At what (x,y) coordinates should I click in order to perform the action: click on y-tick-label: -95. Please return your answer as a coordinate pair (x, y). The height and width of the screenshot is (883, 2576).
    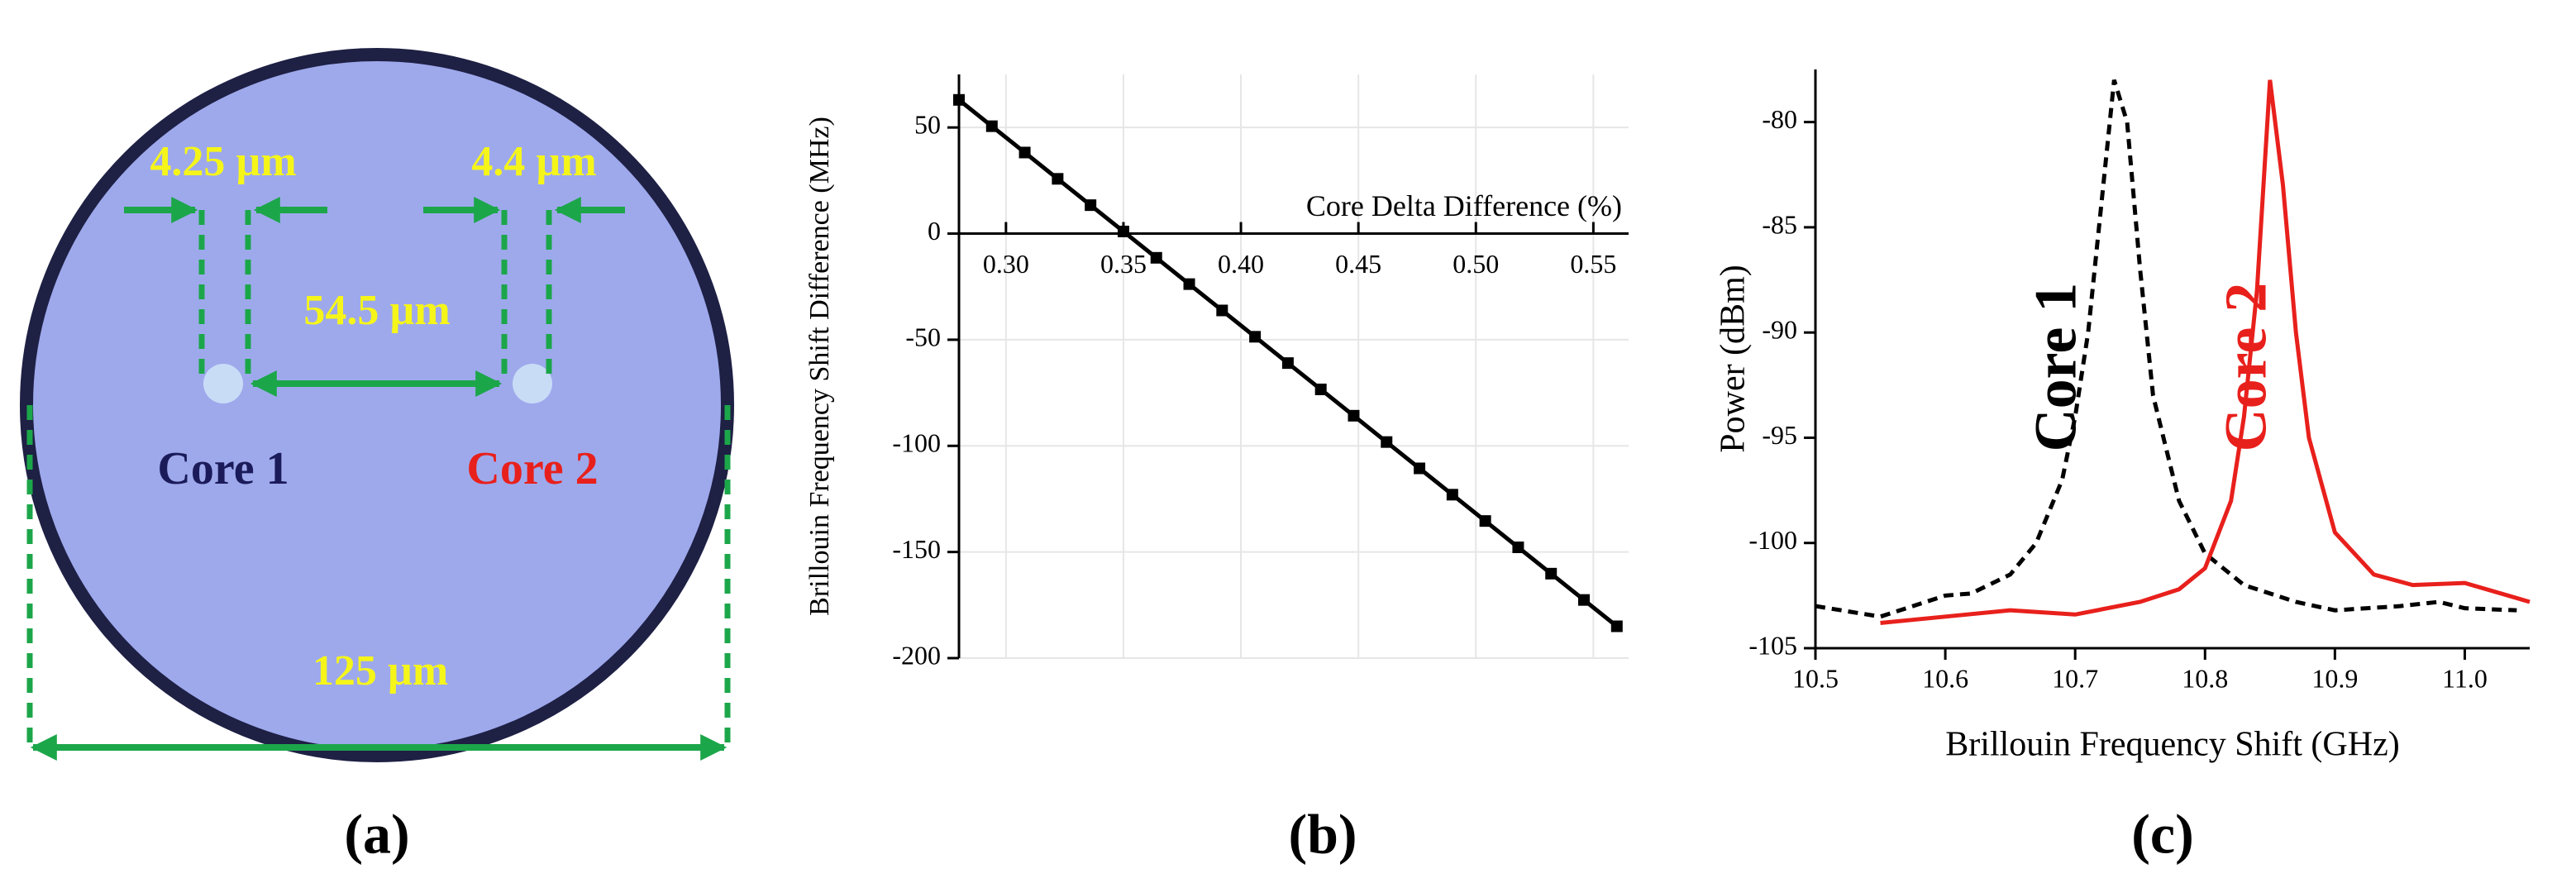
    Looking at the image, I should click on (1779, 435).